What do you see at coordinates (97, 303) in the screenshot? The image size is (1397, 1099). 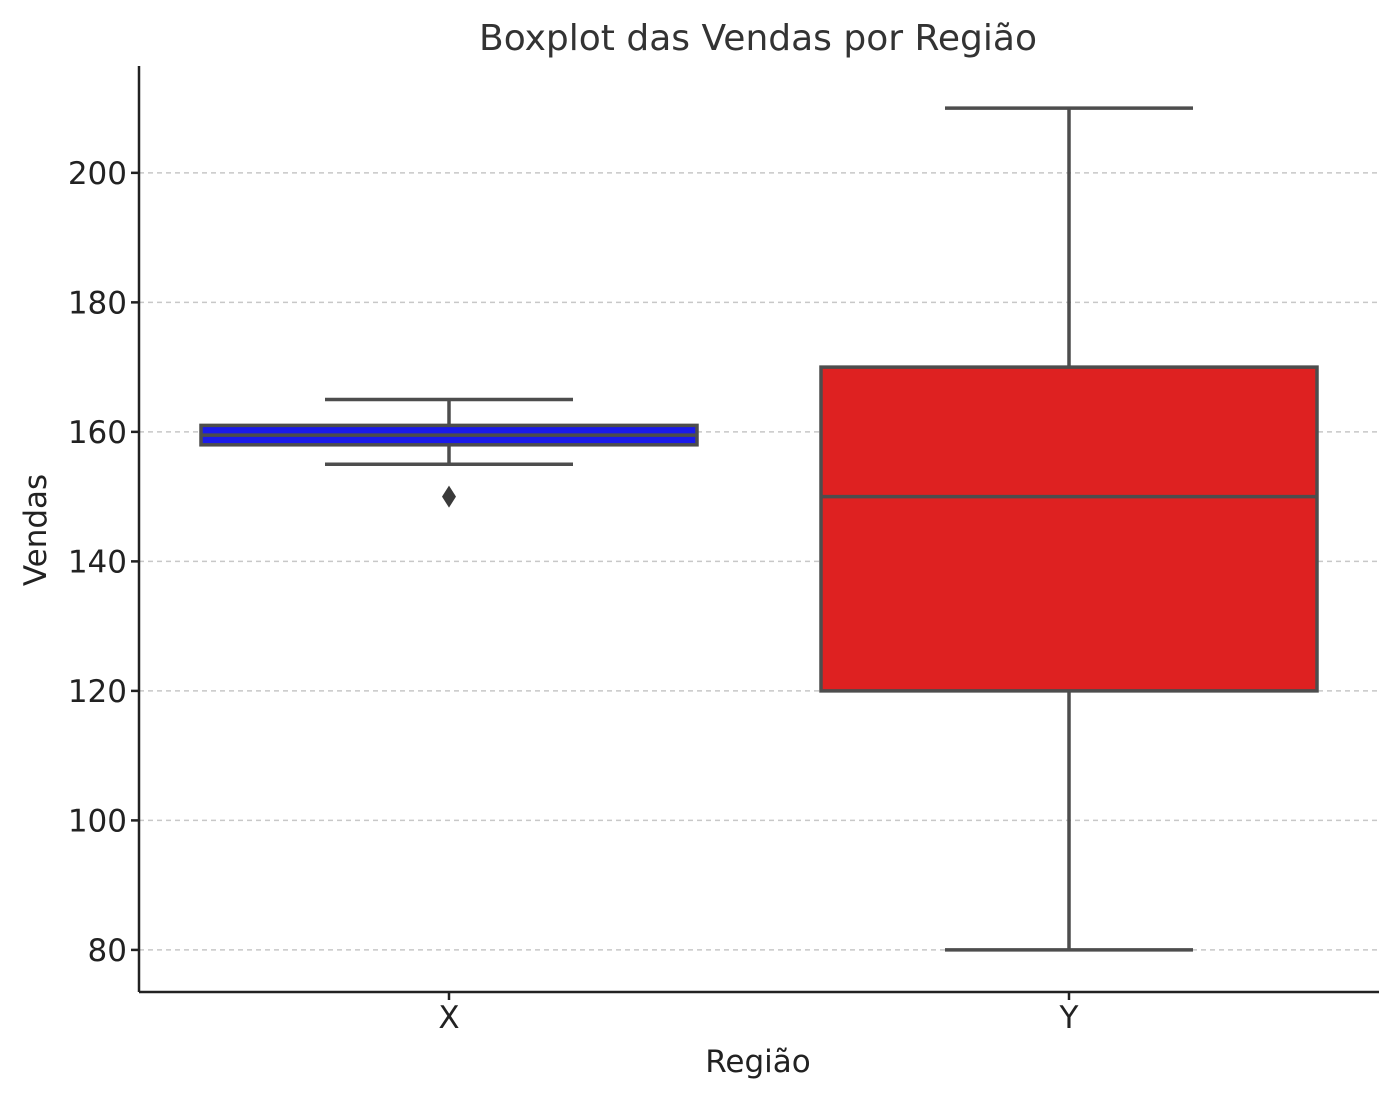 I see `y-tick-label: 180` at bounding box center [97, 303].